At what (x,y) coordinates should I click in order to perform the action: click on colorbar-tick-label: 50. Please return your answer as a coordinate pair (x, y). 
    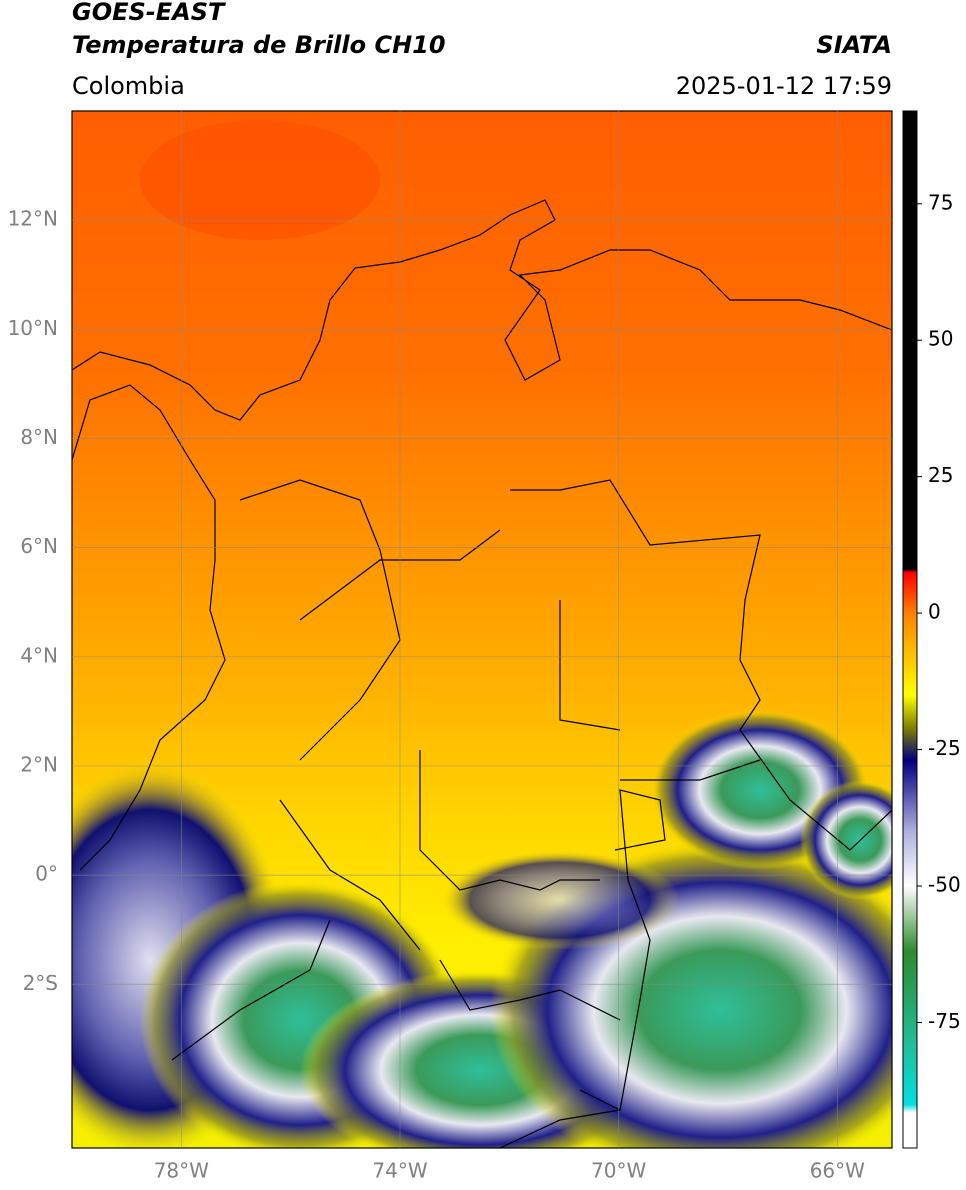
    Looking at the image, I should click on (940, 339).